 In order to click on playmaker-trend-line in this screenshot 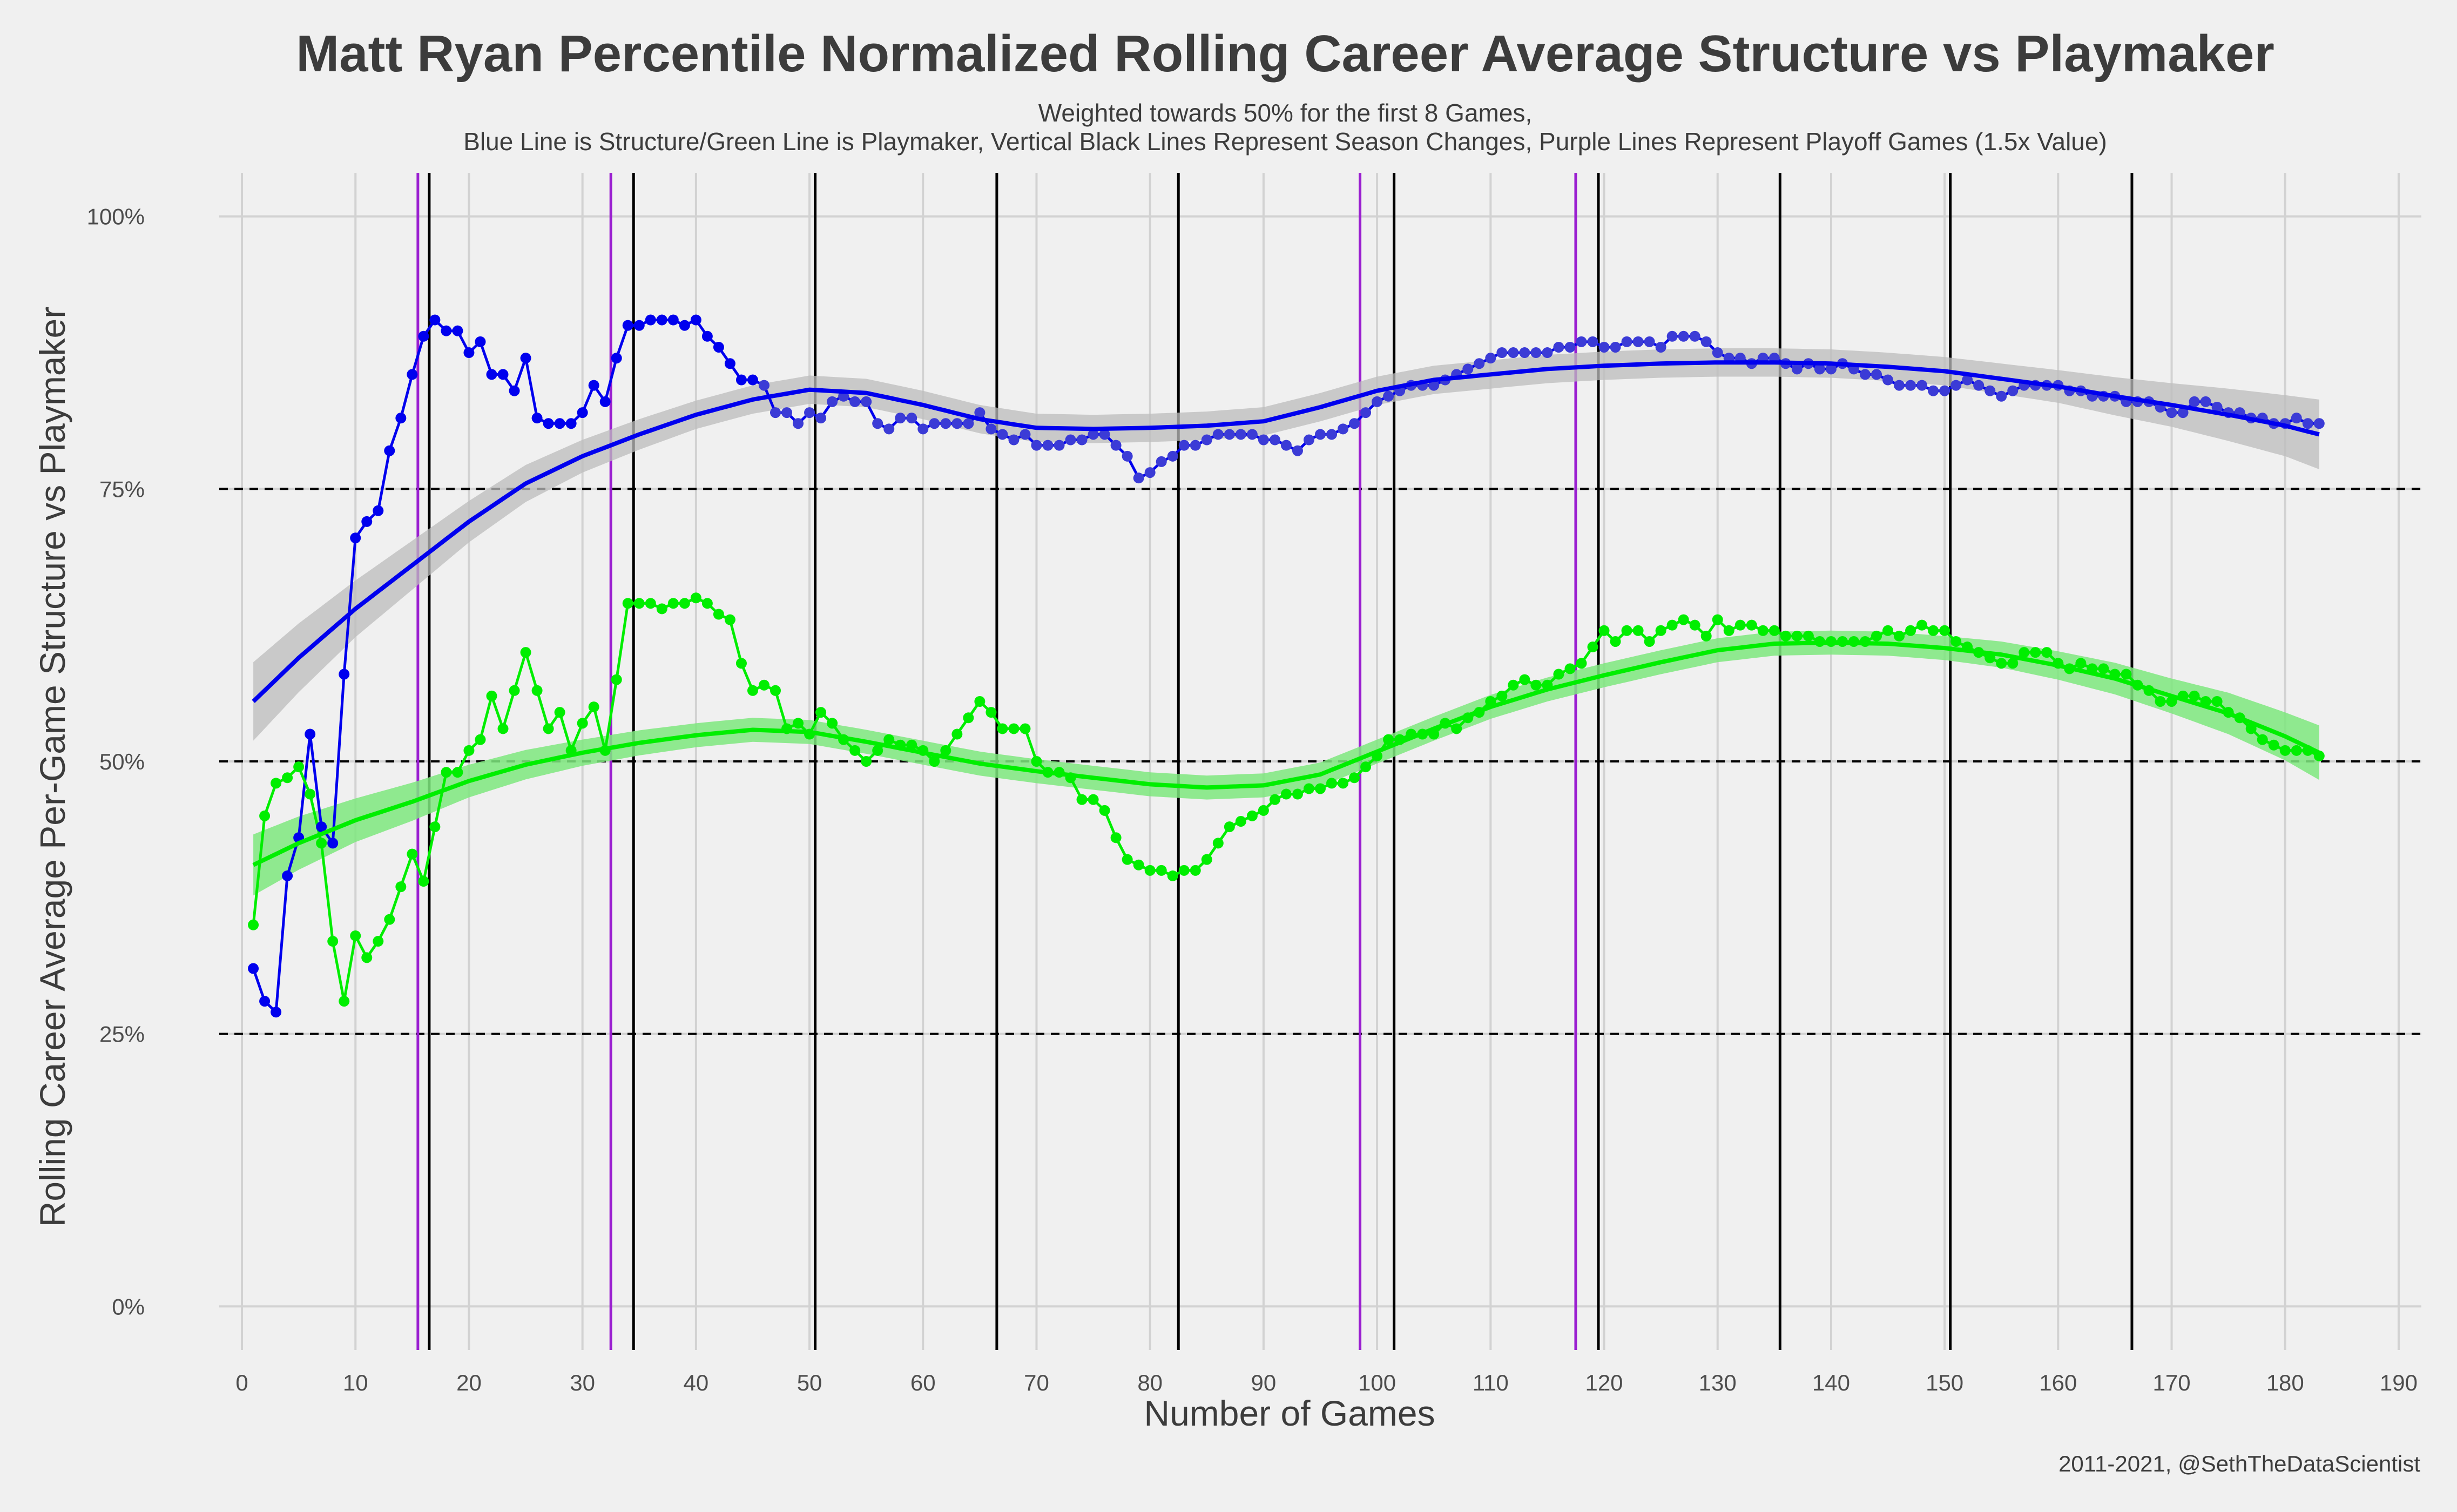, I will do `click(1286, 754)`.